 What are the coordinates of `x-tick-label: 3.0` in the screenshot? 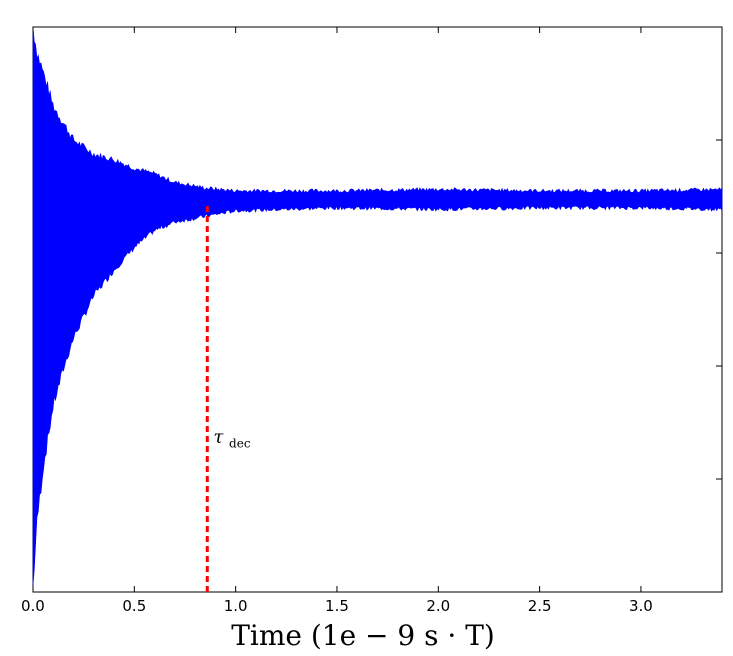 It's located at (641, 606).